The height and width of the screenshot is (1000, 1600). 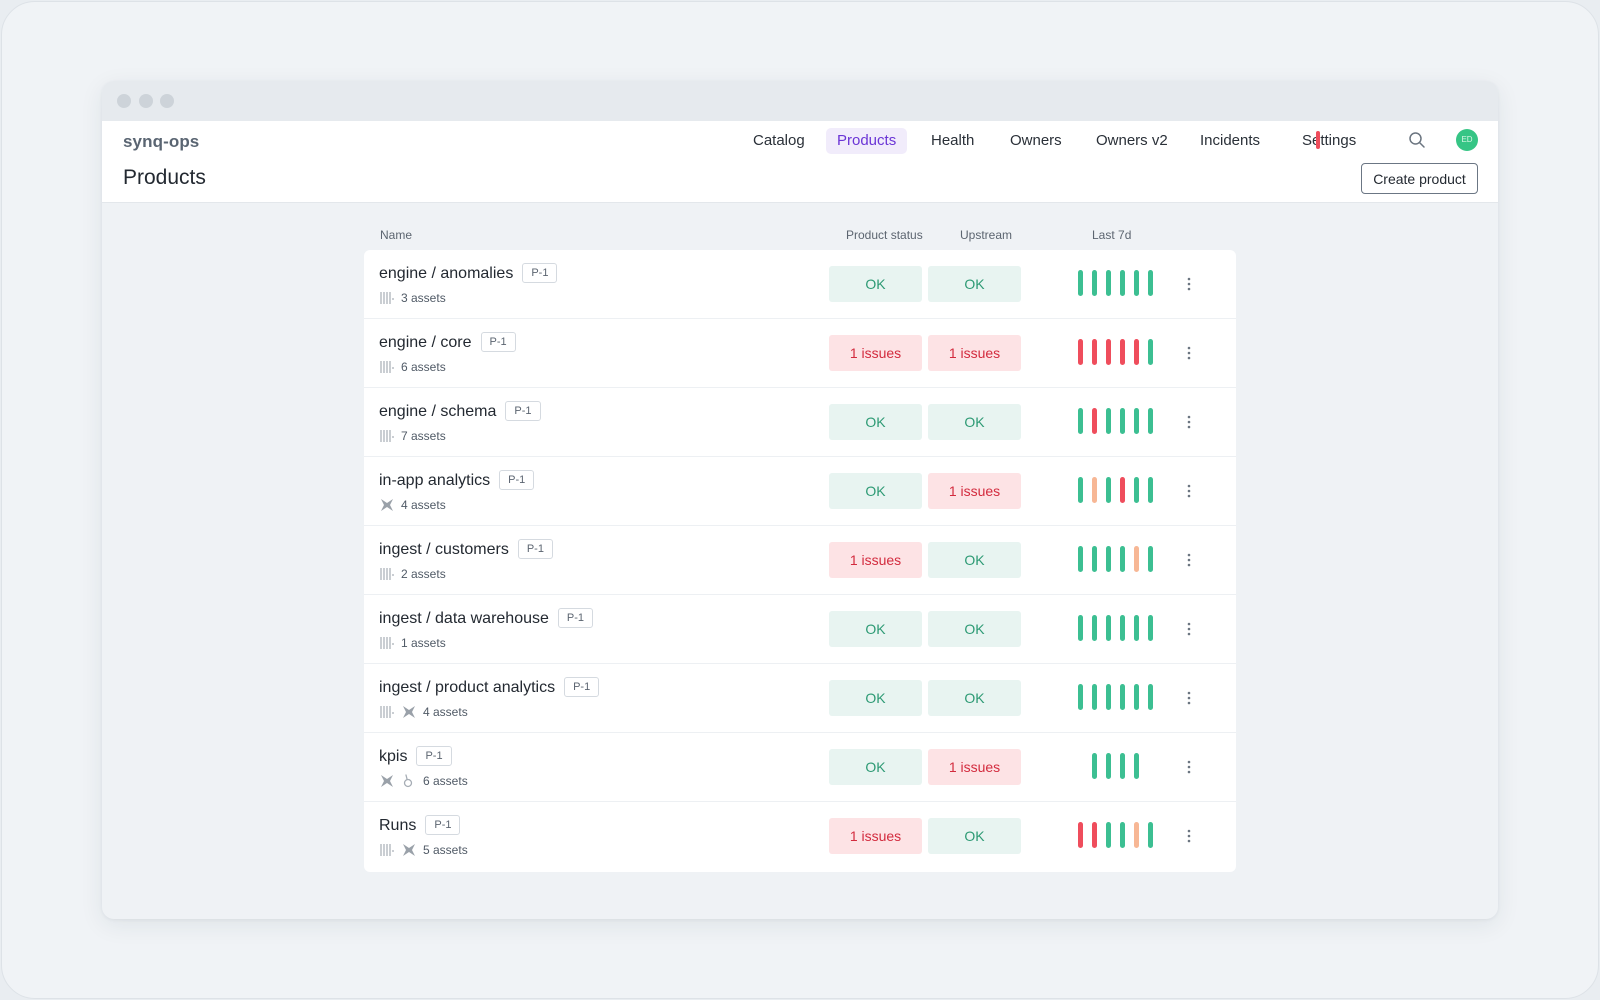 What do you see at coordinates (446, 273) in the screenshot?
I see `product-name-text: engine / anomalies` at bounding box center [446, 273].